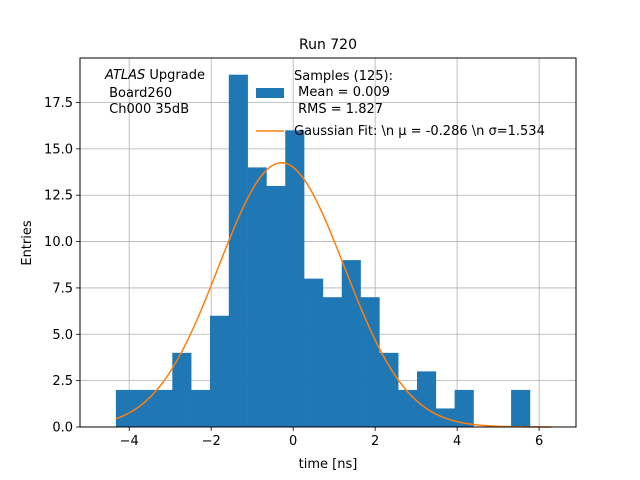 The width and height of the screenshot is (640, 480). Describe the element at coordinates (62, 381) in the screenshot. I see `y-tick-label: 2.5` at that location.